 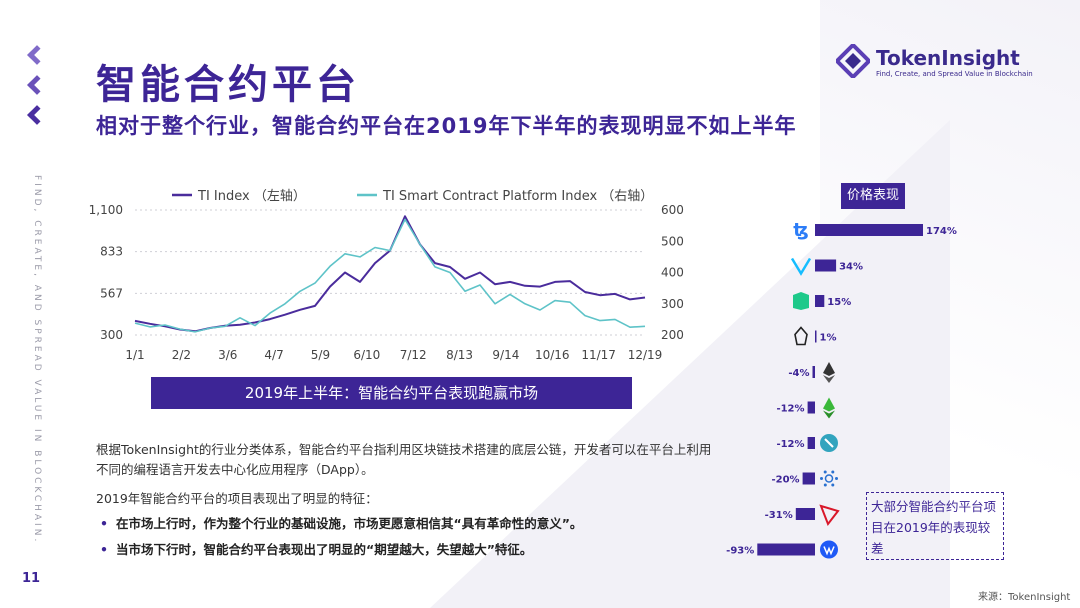 I want to click on neo-icon, so click(x=801, y=301).